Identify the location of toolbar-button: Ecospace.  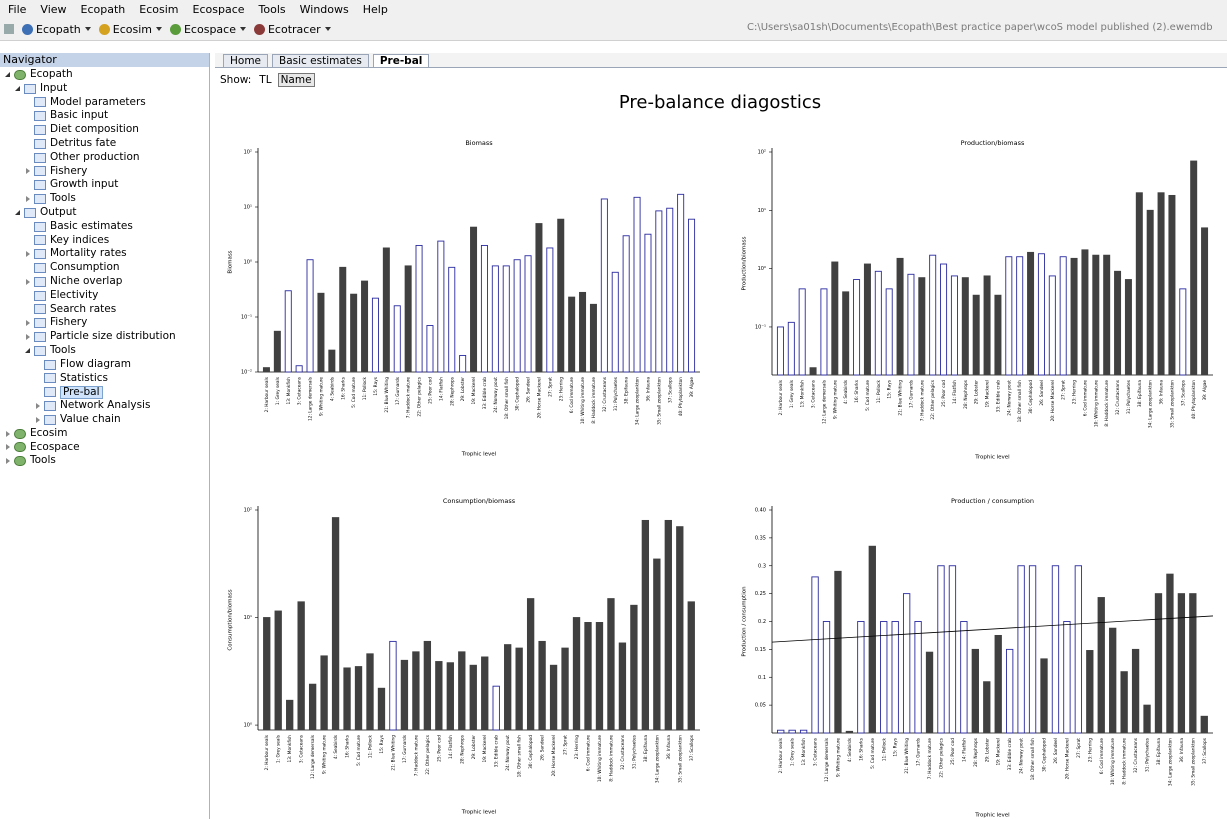
(207, 29).